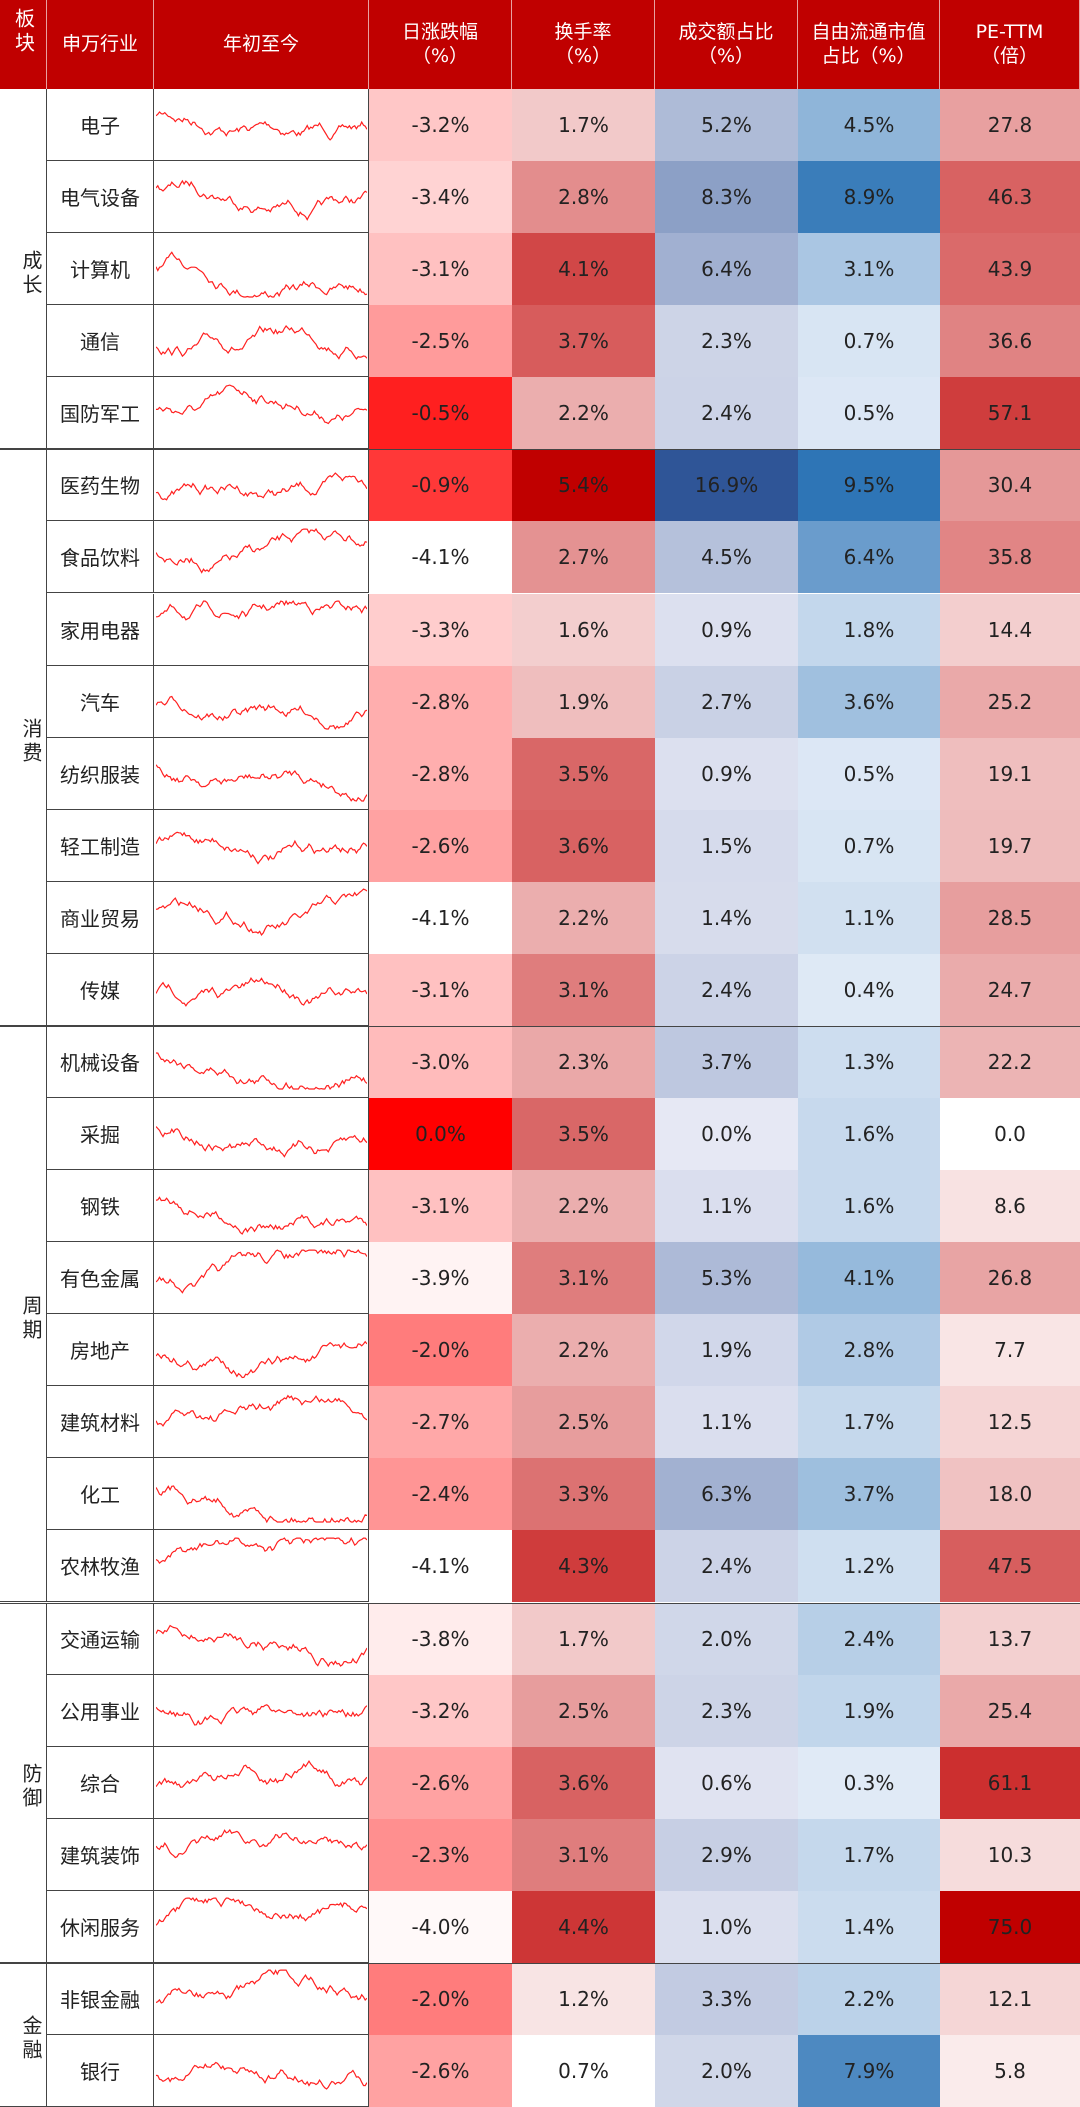 The image size is (1080, 2107). What do you see at coordinates (1010, 197) in the screenshot?
I see `heat-cell: 46.3` at bounding box center [1010, 197].